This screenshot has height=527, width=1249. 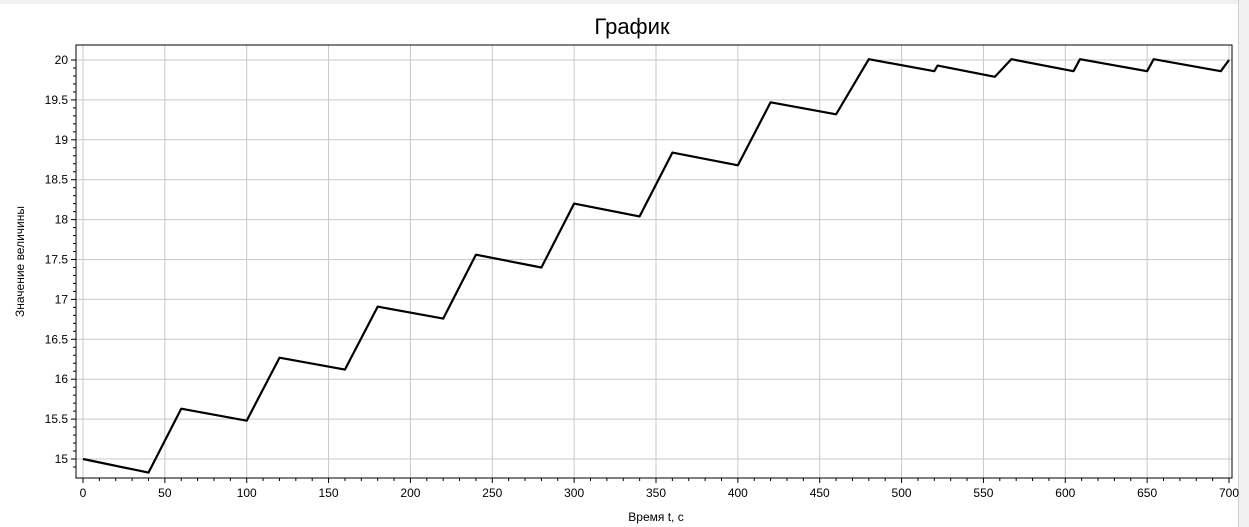 I want to click on x-tick-label: 450, so click(x=820, y=493).